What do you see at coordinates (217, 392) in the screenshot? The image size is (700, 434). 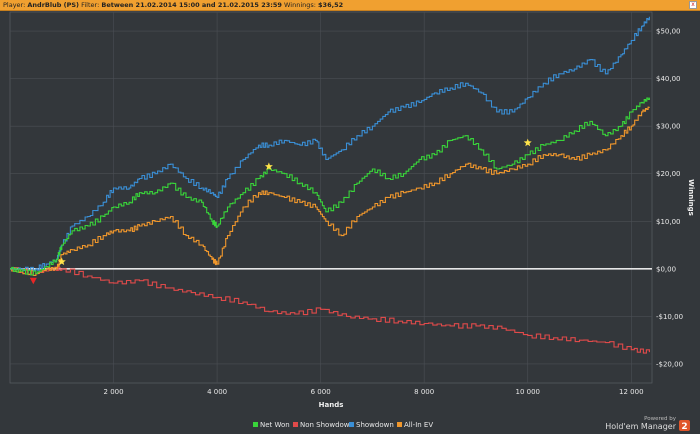 I see `x-tick-label: 4 000` at bounding box center [217, 392].